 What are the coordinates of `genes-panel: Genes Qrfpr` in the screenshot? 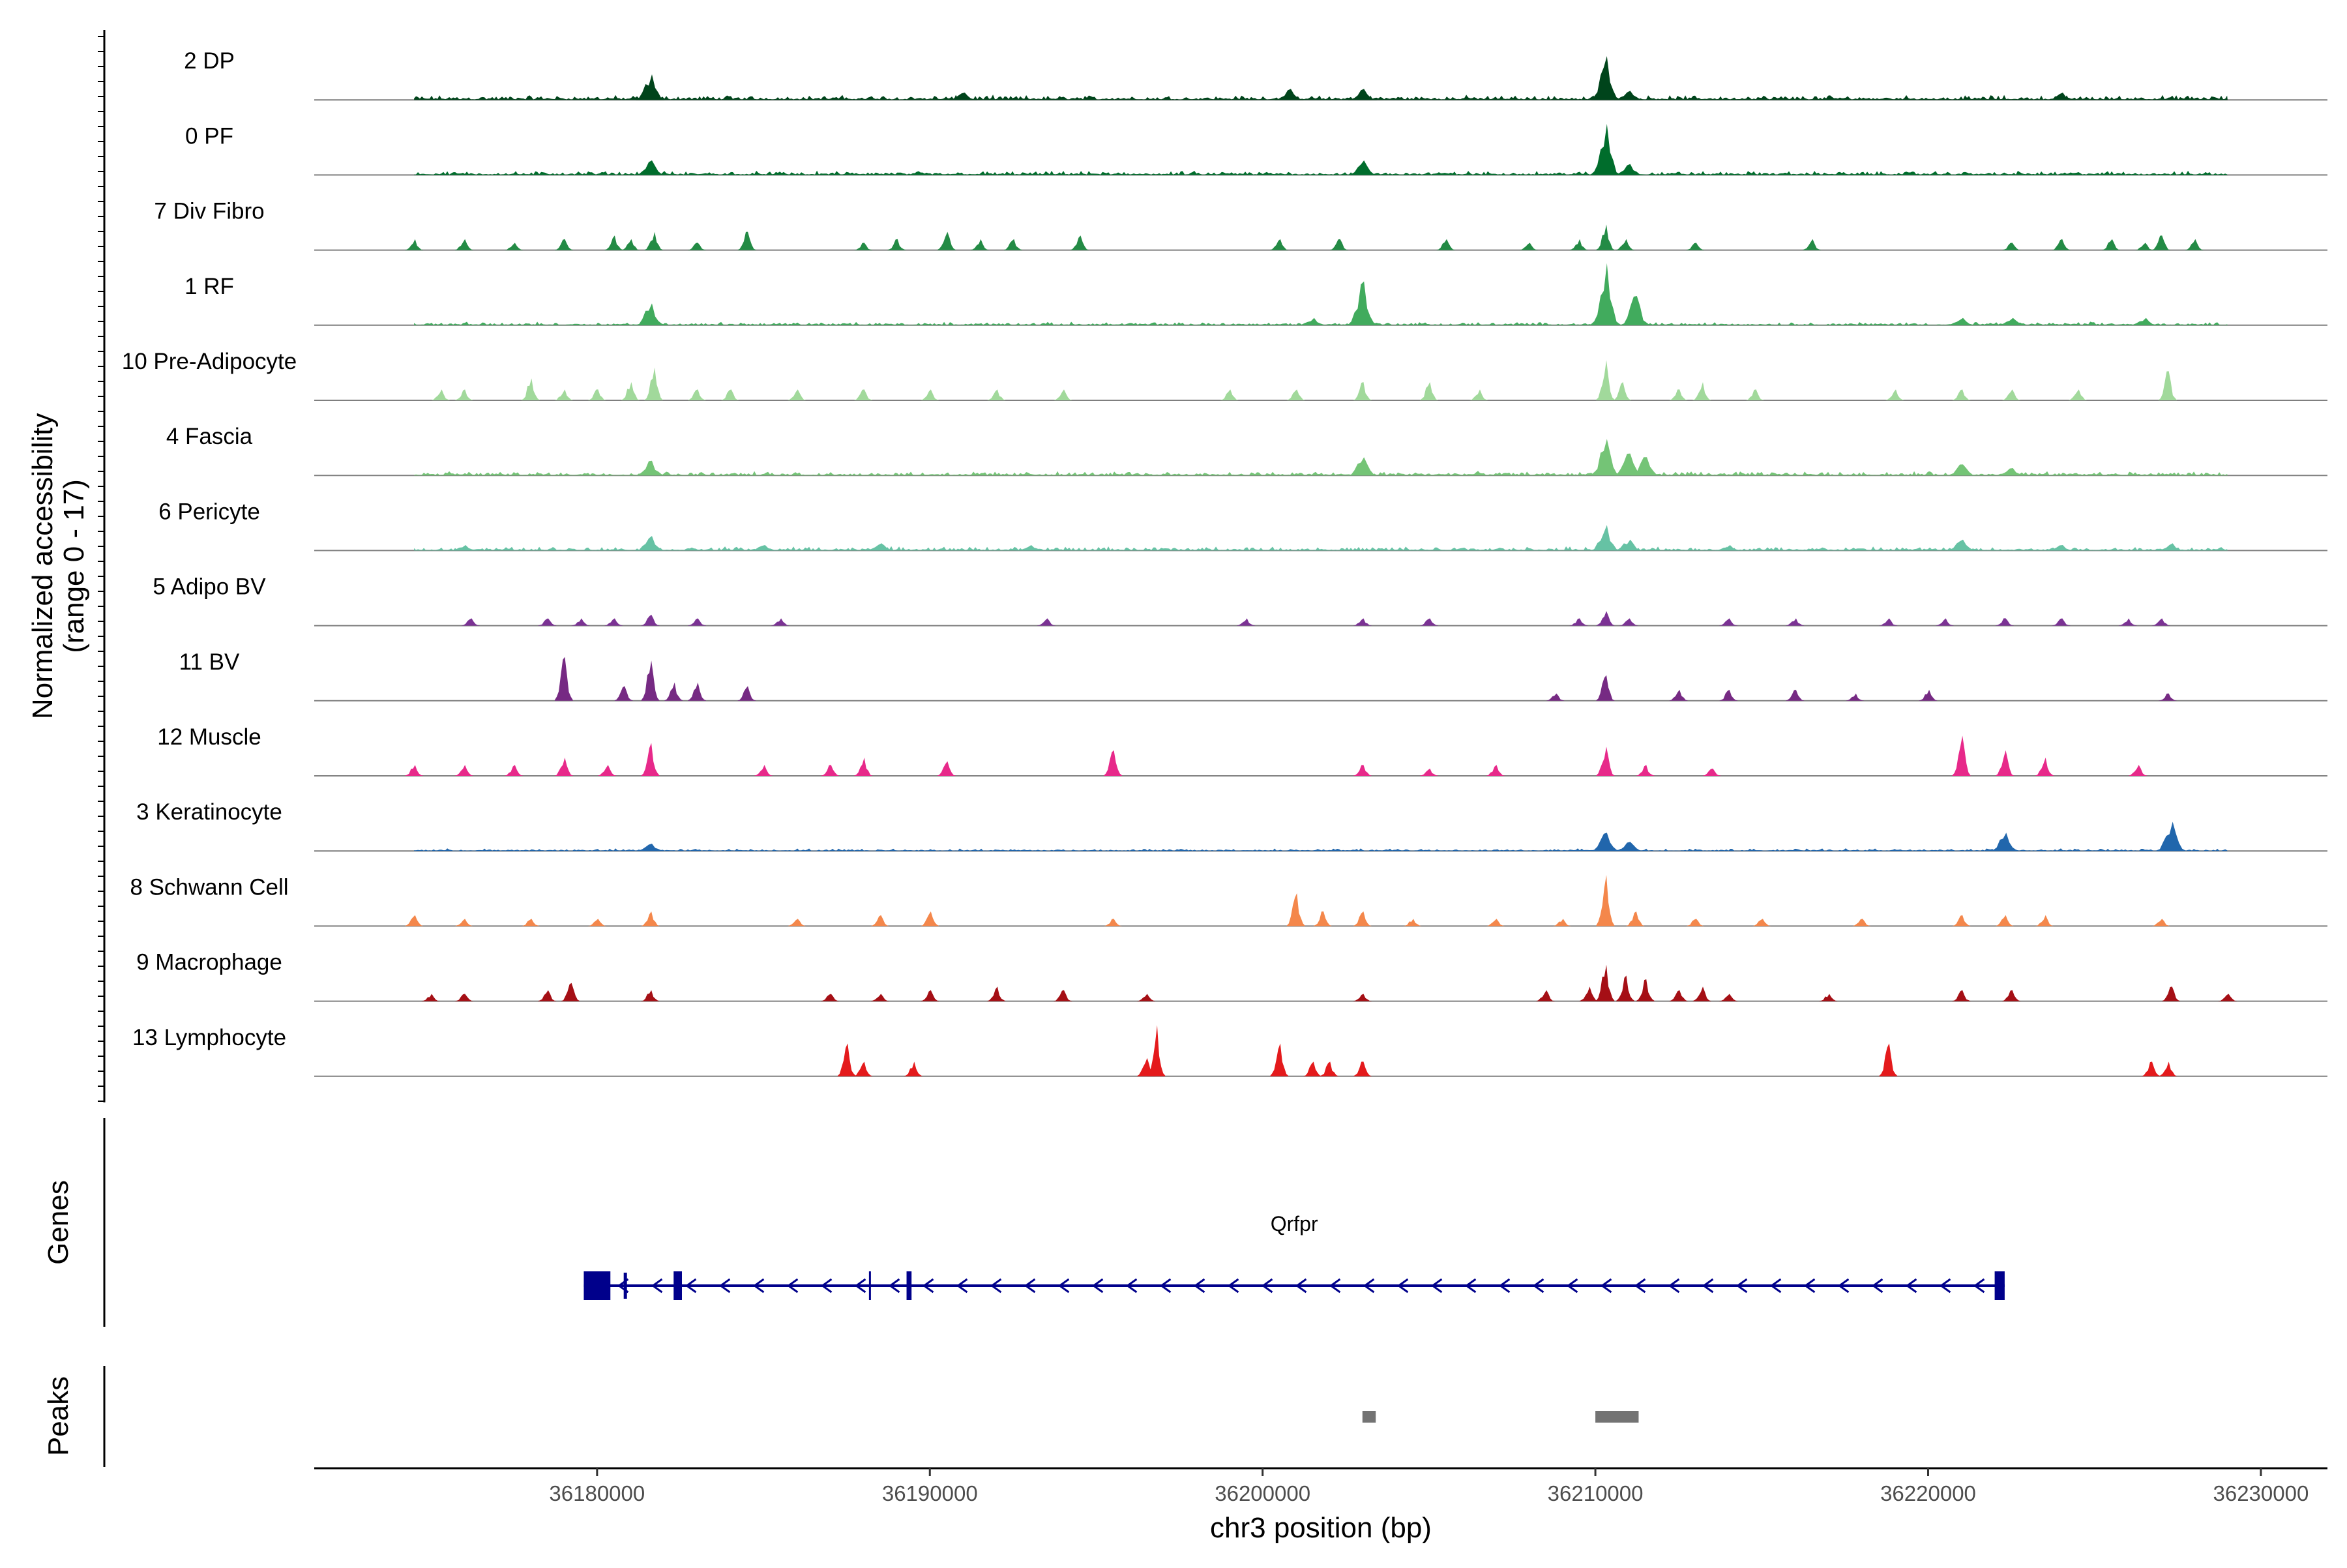 It's located at (1023, 1223).